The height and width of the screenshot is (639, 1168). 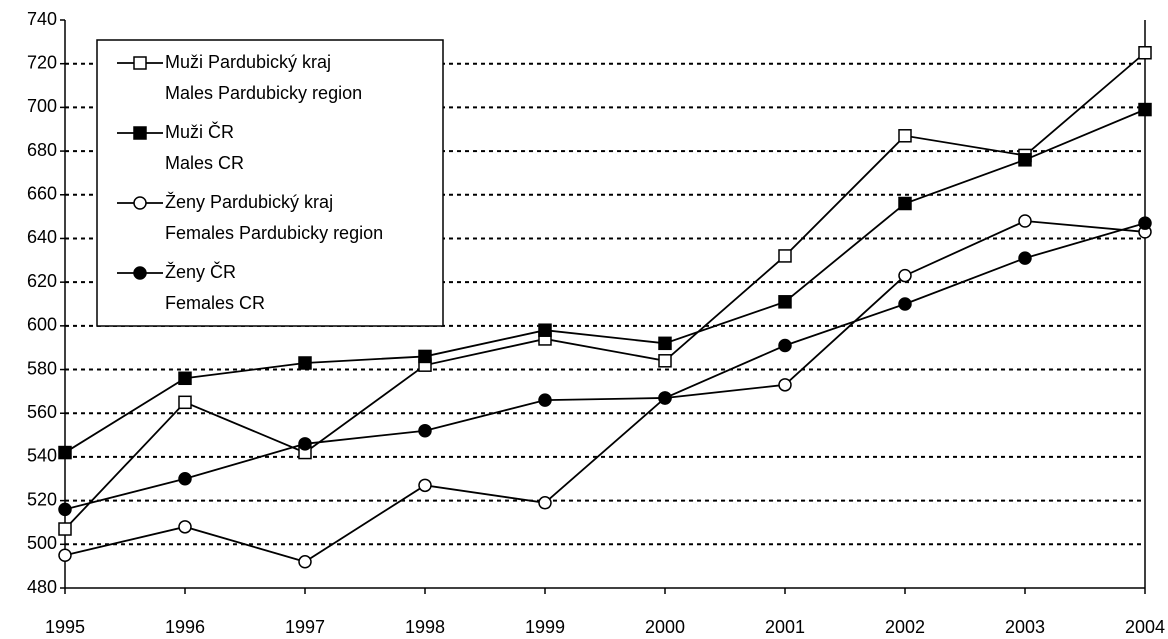 What do you see at coordinates (905, 627) in the screenshot?
I see `x-tick-label: 2002` at bounding box center [905, 627].